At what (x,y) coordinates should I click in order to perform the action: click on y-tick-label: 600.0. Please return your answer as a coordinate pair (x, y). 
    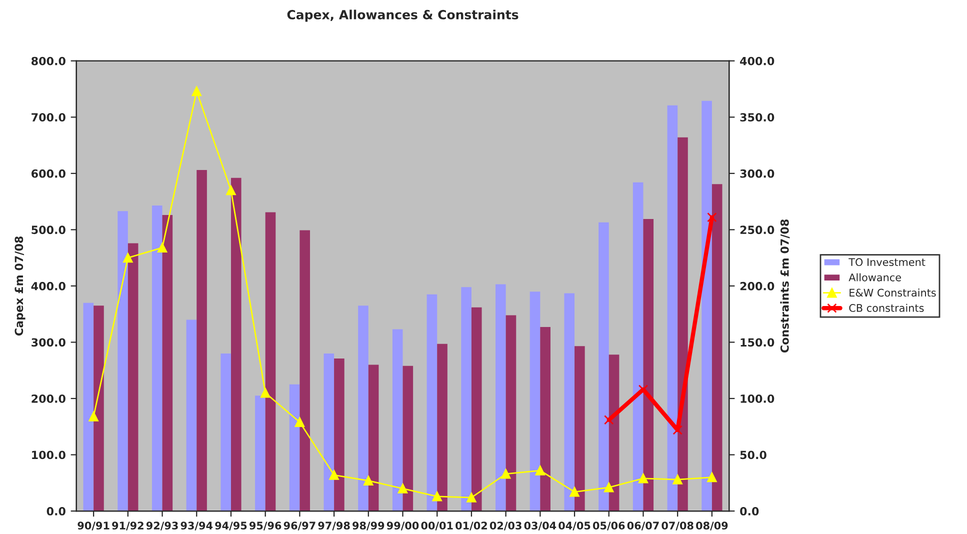
    Looking at the image, I should click on (49, 173).